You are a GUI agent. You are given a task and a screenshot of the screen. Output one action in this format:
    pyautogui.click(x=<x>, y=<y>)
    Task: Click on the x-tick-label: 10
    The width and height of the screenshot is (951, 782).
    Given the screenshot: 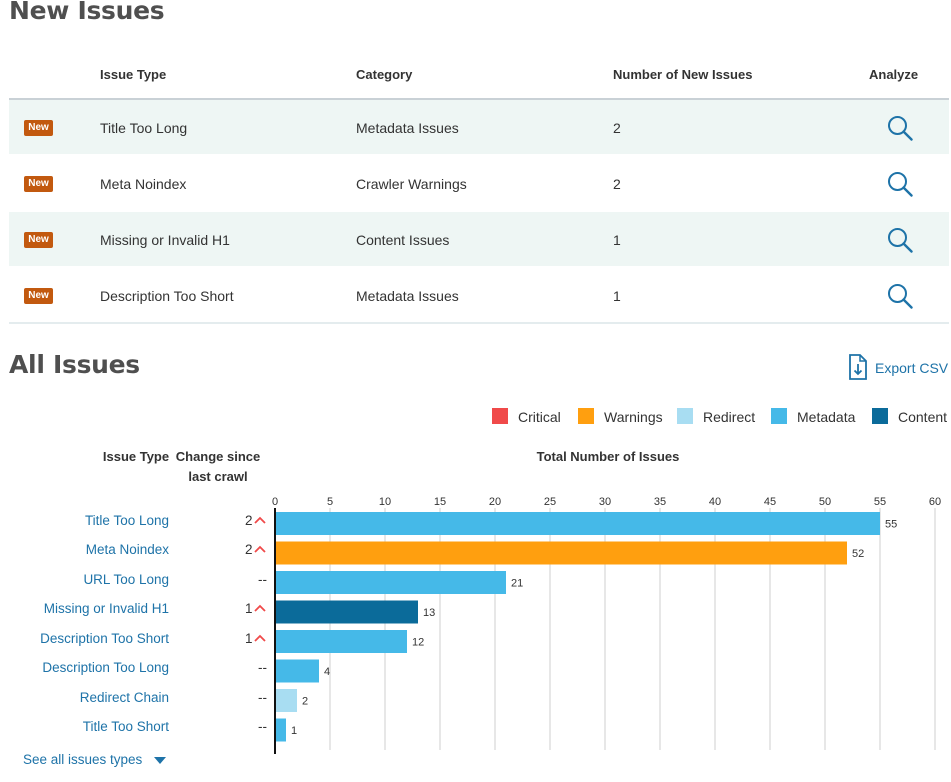 What is the action you would take?
    pyautogui.click(x=385, y=502)
    